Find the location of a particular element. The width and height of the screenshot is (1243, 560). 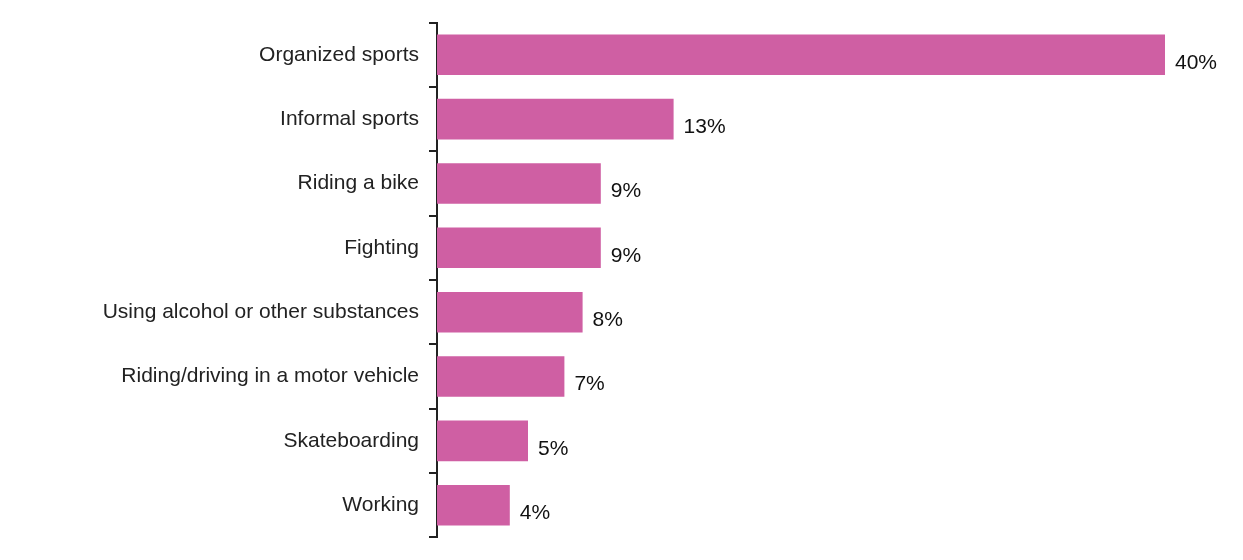

y-tick-label: Organized sports is located at coordinates (339, 53).